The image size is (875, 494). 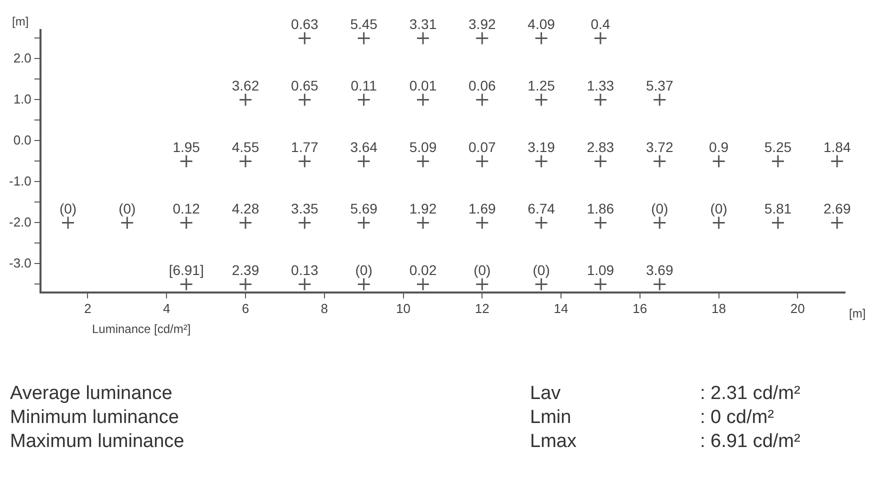 I want to click on annotation: 4.55, so click(x=246, y=147).